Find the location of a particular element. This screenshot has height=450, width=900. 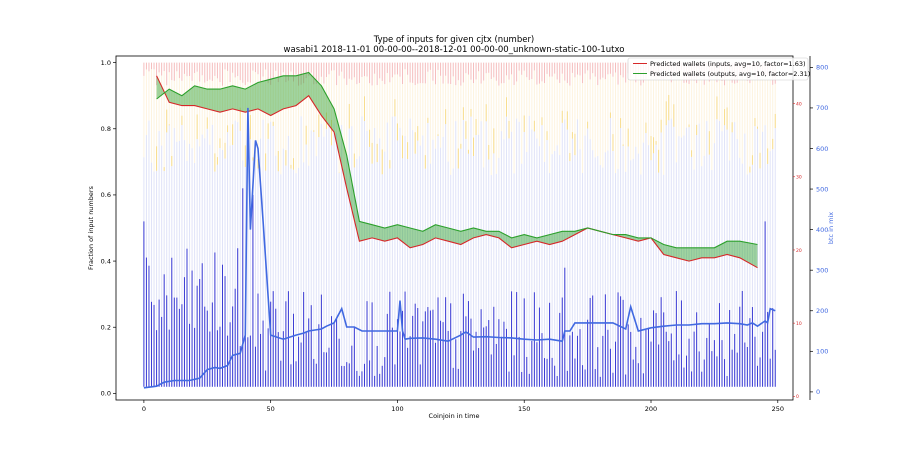

x-tick-label: 200 is located at coordinates (651, 409).